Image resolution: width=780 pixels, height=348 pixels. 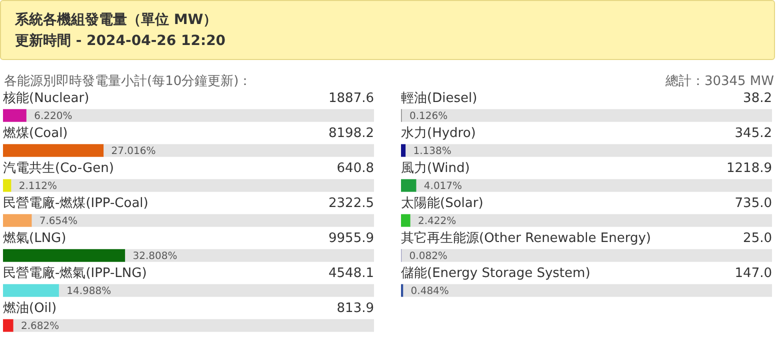 I want to click on annotation: 2322.5, so click(x=351, y=203).